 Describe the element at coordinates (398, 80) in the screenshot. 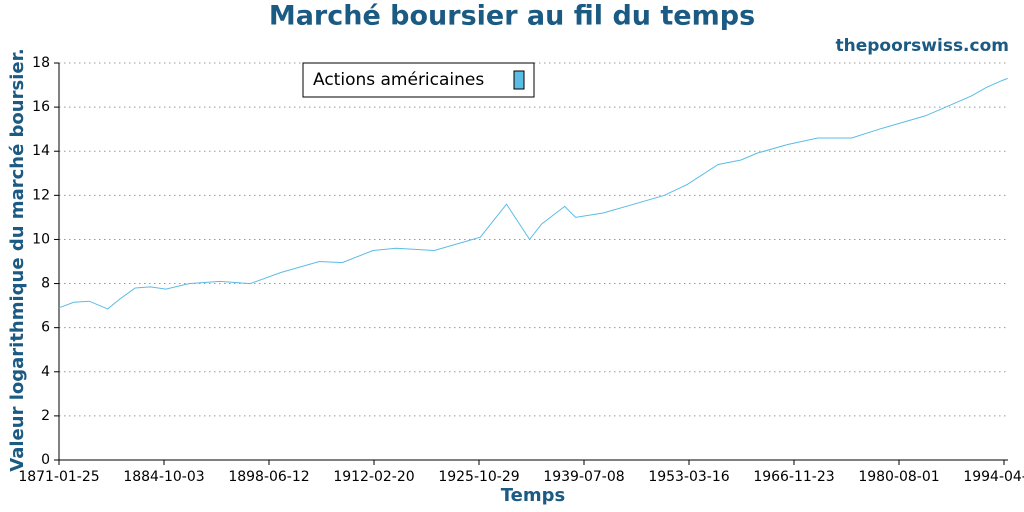

I see `legend-label: Actions américaines` at that location.